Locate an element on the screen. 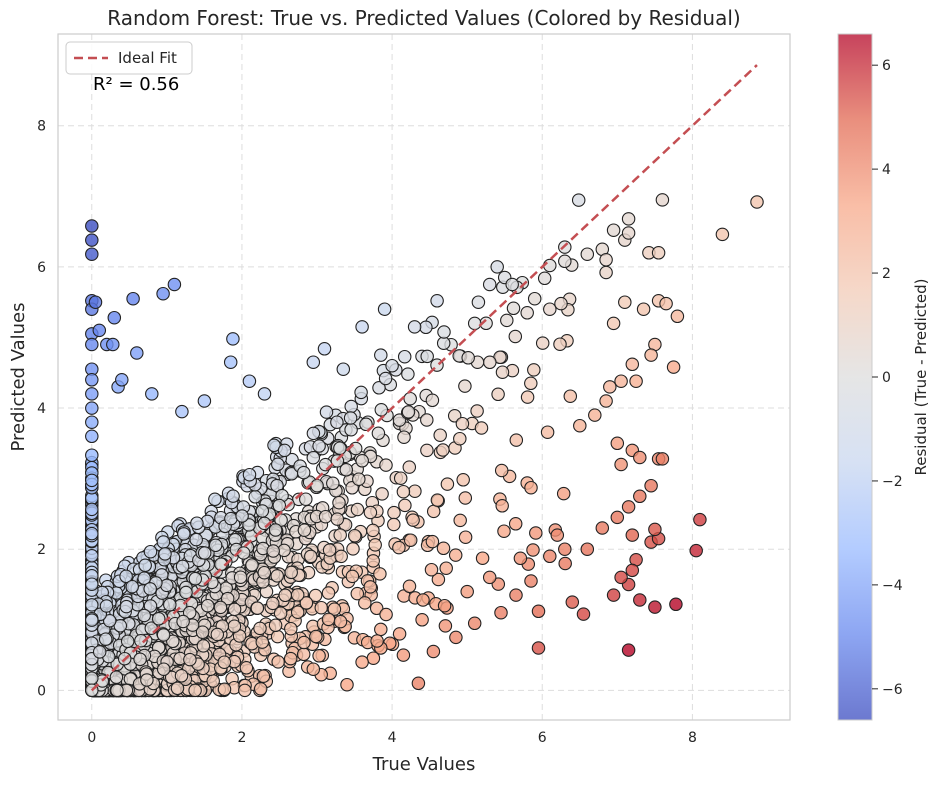  colorbar-tick-label: 4 is located at coordinates (886, 170).